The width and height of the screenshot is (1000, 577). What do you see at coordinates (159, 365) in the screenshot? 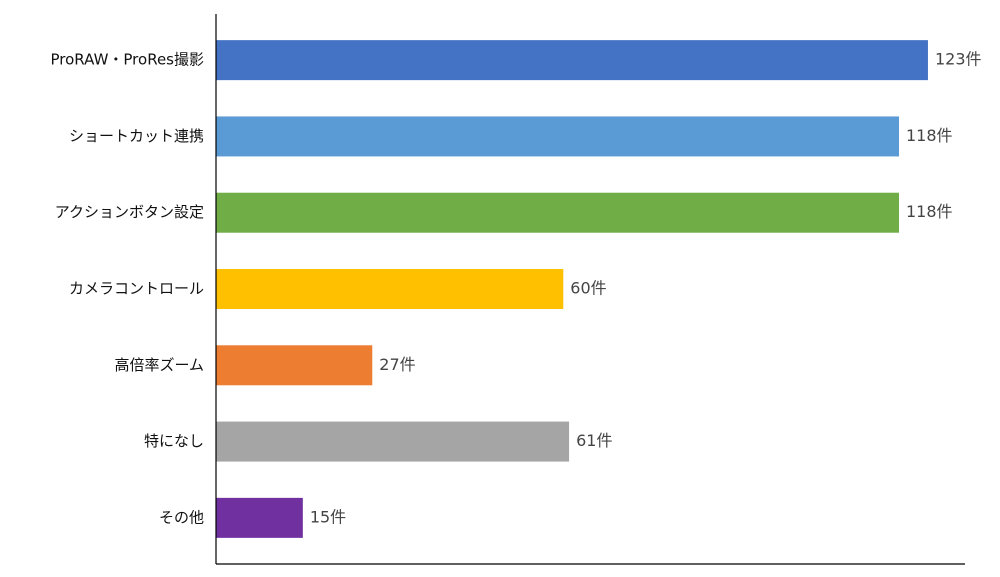
I see `y-tick-label: 高倍率ズーム` at bounding box center [159, 365].